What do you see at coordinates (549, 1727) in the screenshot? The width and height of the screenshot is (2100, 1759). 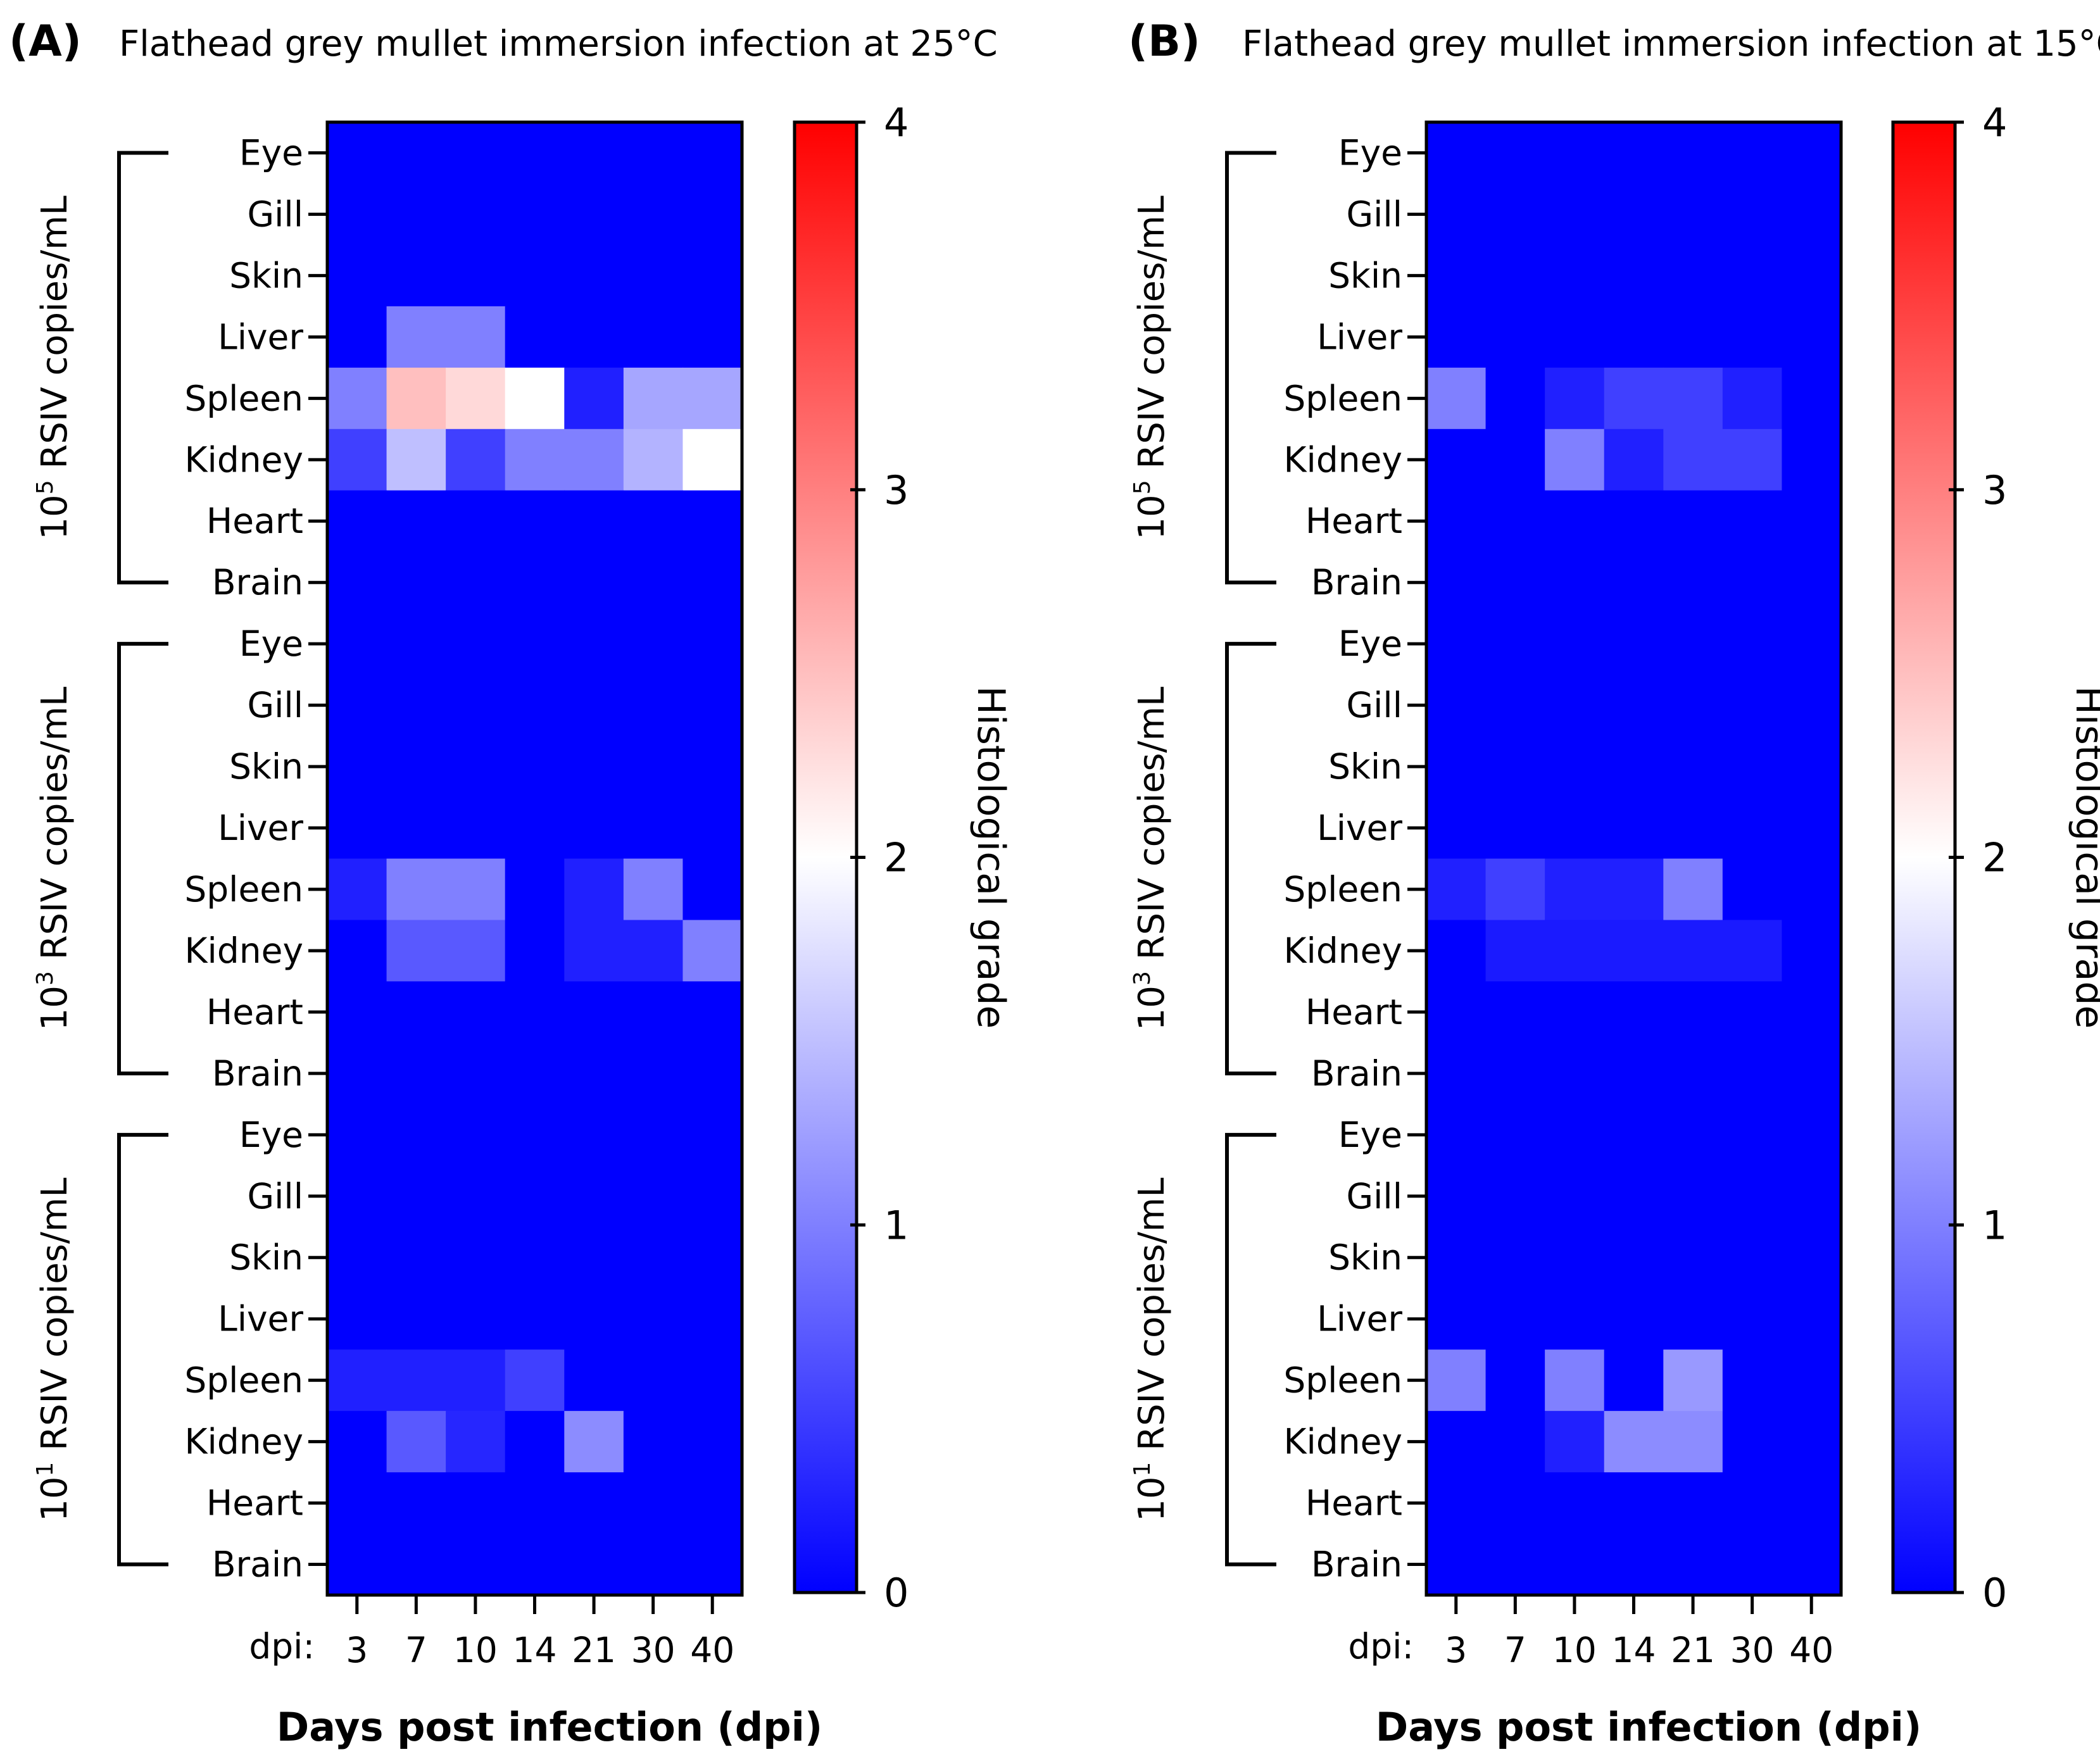 I see `x-axis-title: Days post infection (dpi)` at bounding box center [549, 1727].